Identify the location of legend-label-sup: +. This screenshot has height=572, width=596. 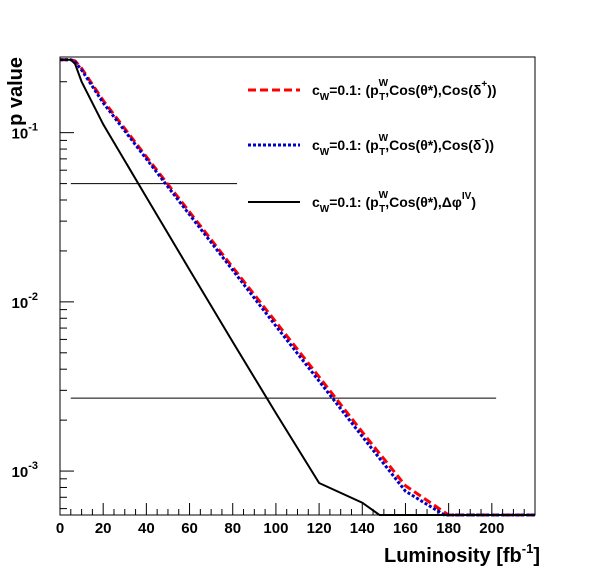
(484, 84).